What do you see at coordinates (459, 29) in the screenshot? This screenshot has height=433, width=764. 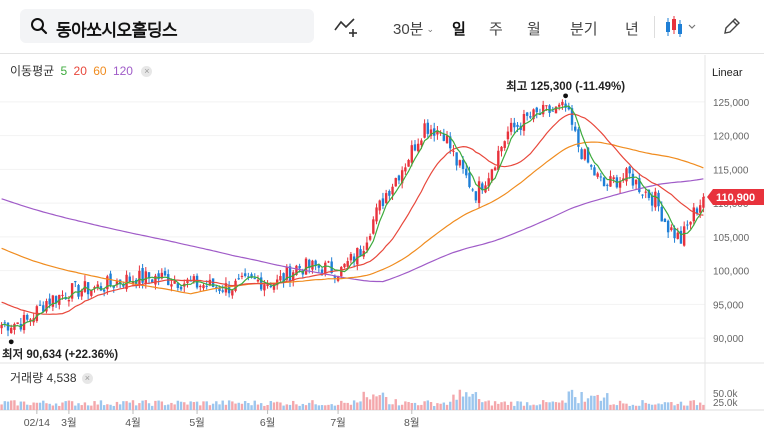 I see `tab-day: 일` at bounding box center [459, 29].